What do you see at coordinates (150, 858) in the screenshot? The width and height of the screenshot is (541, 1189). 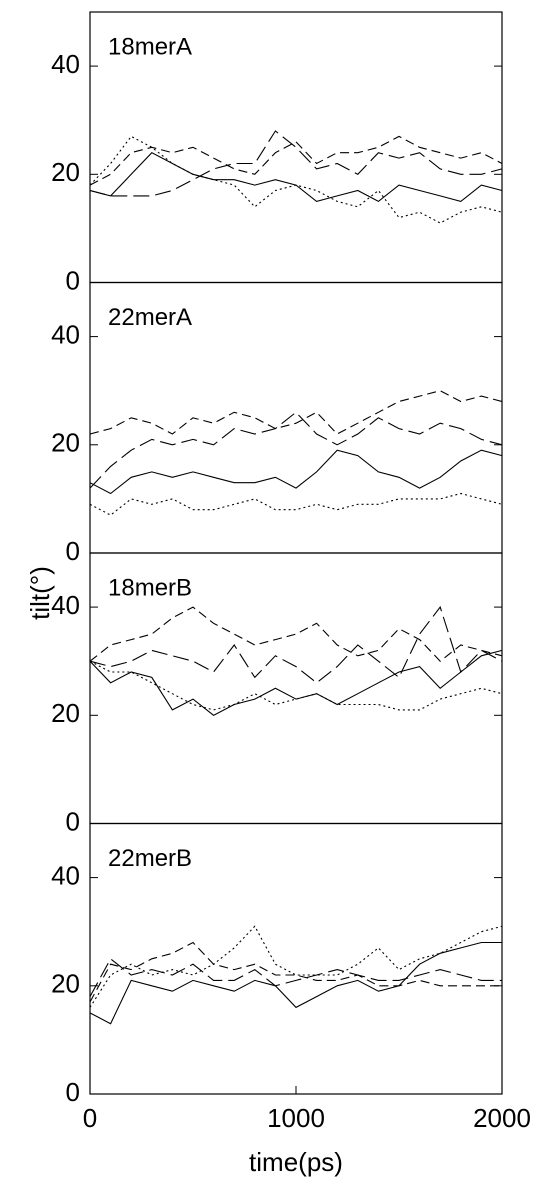 I see `panel-title: 22merB` at bounding box center [150, 858].